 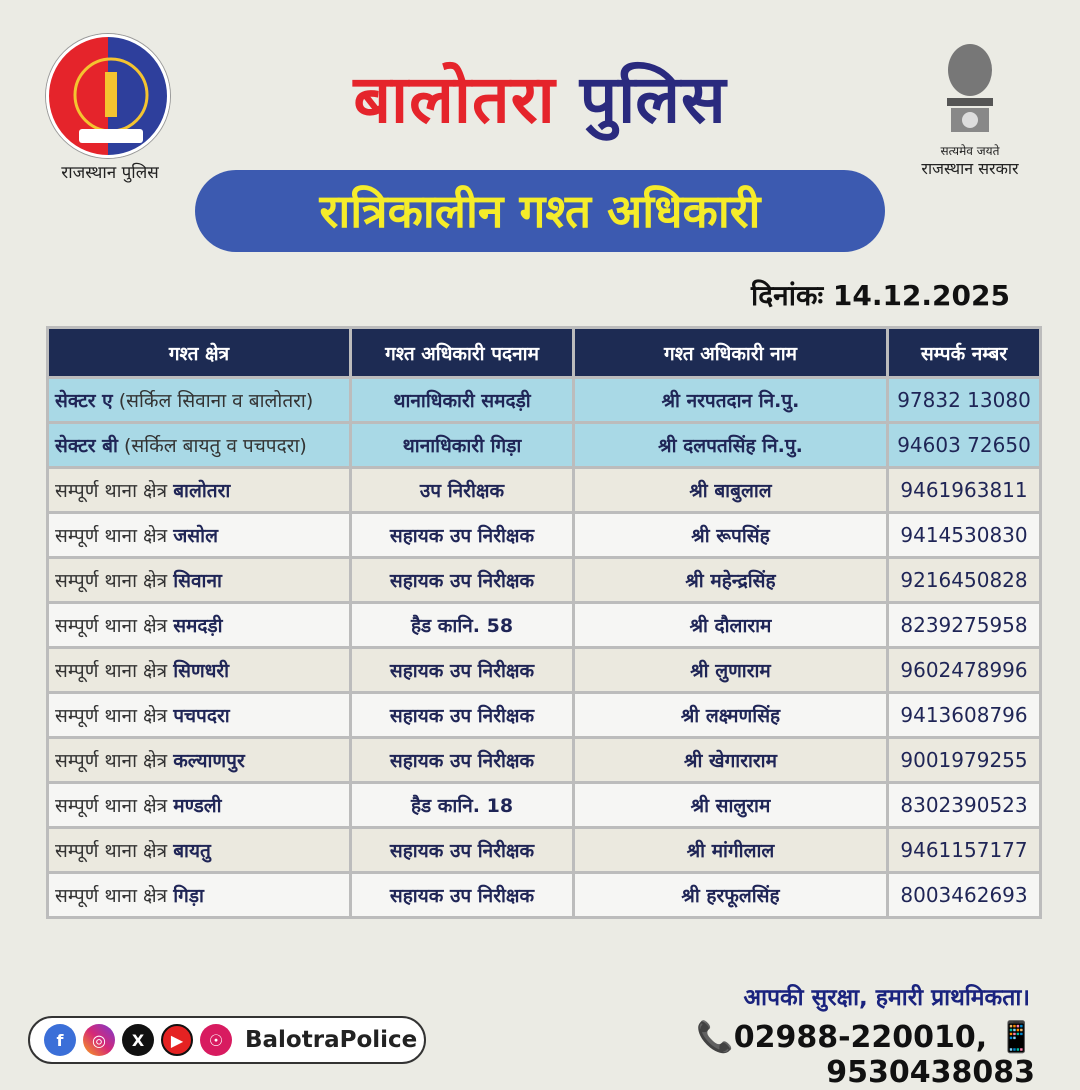 What do you see at coordinates (331, 1040) in the screenshot?
I see `social-handle: BalotraPolice` at bounding box center [331, 1040].